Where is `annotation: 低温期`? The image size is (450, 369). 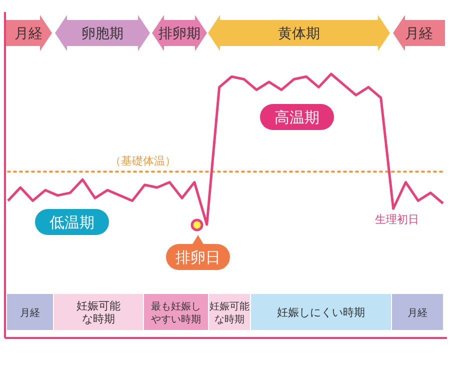
annotation: 低温期 is located at coordinates (72, 222).